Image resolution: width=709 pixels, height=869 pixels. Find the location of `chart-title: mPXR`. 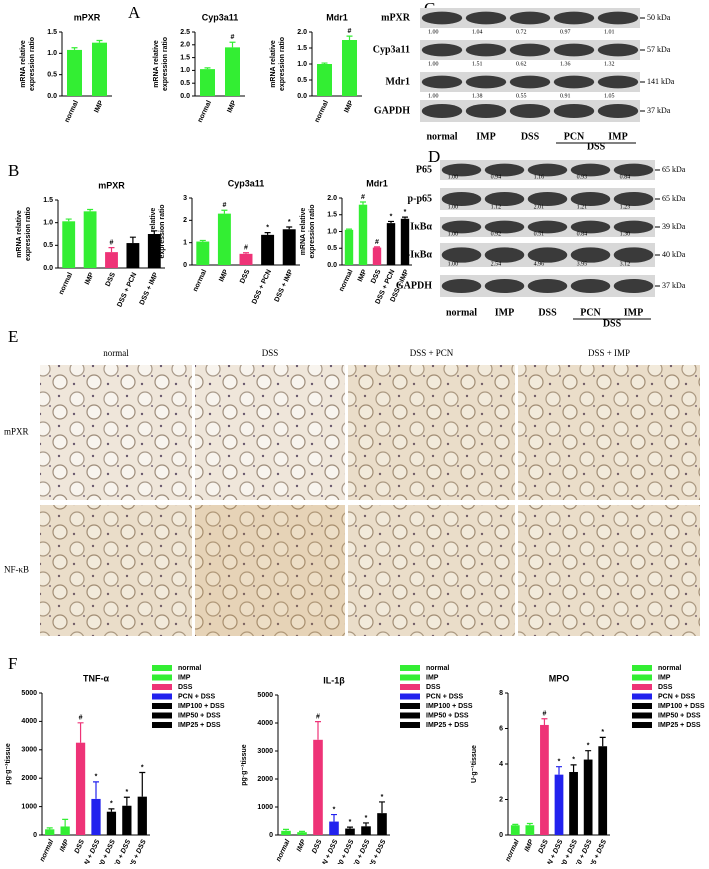

chart-title: mPXR is located at coordinates (111, 185).